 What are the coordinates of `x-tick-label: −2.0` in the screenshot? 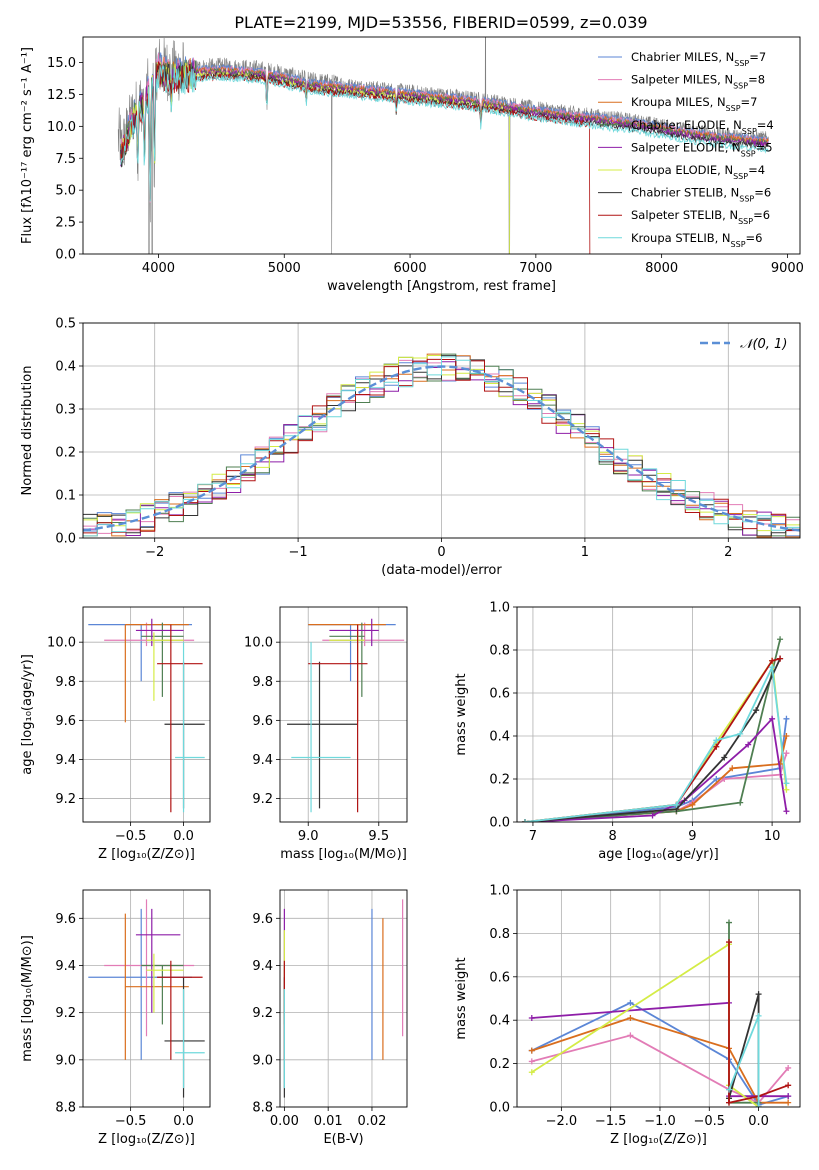 It's located at (562, 1121).